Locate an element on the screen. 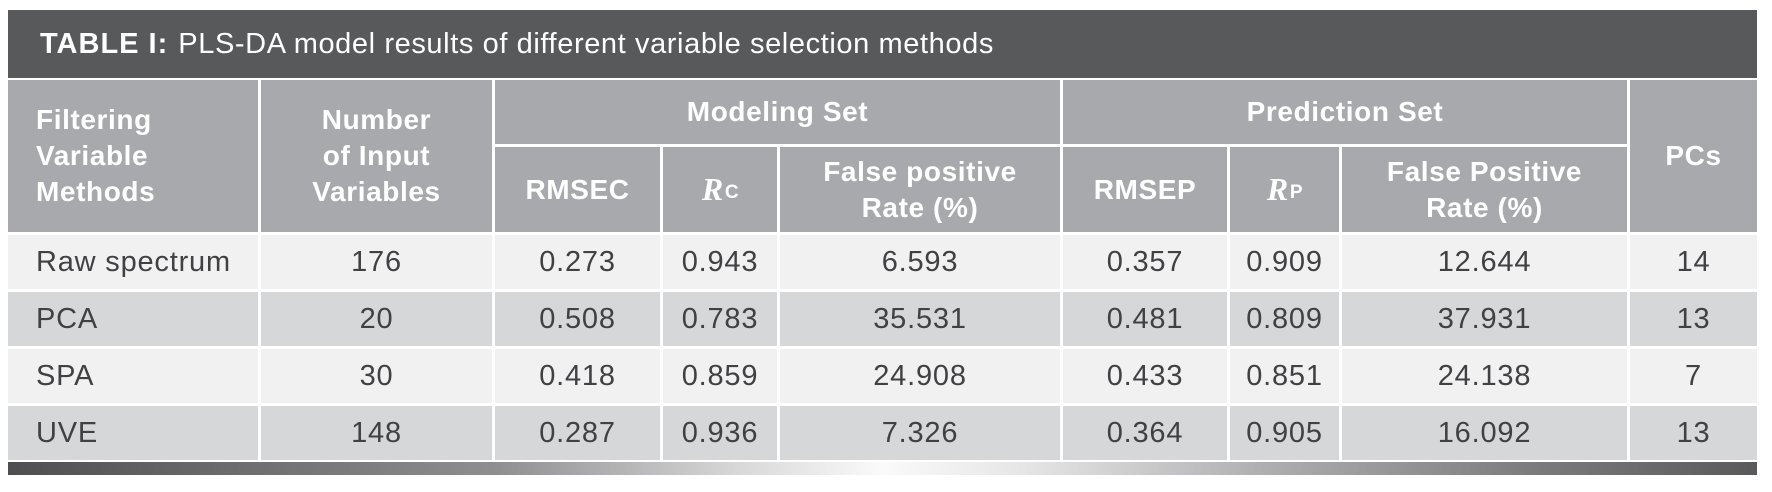 This screenshot has width=1772, height=492. col-header-rmsec: RMSEC is located at coordinates (577, 189).